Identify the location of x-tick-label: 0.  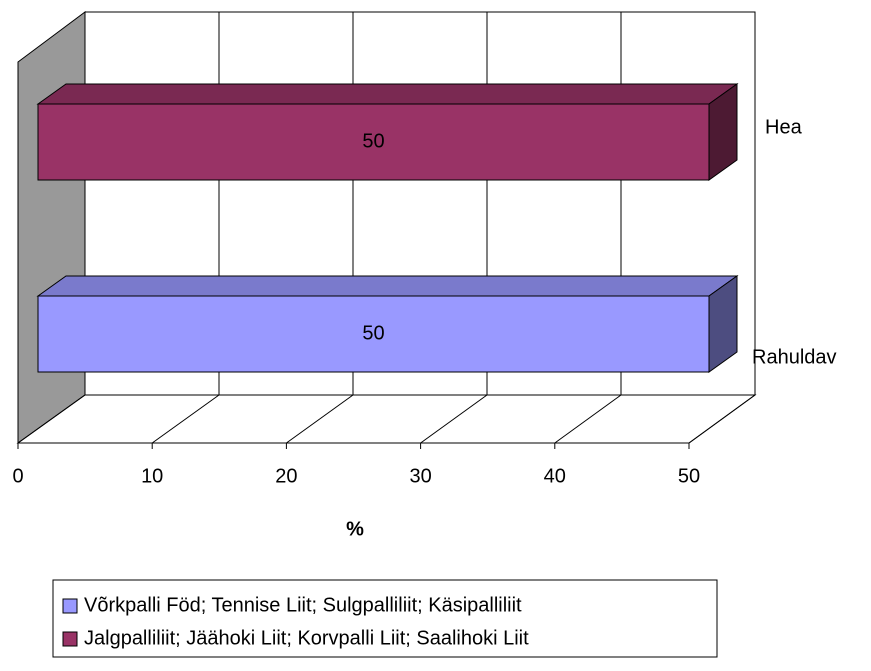
(17, 476).